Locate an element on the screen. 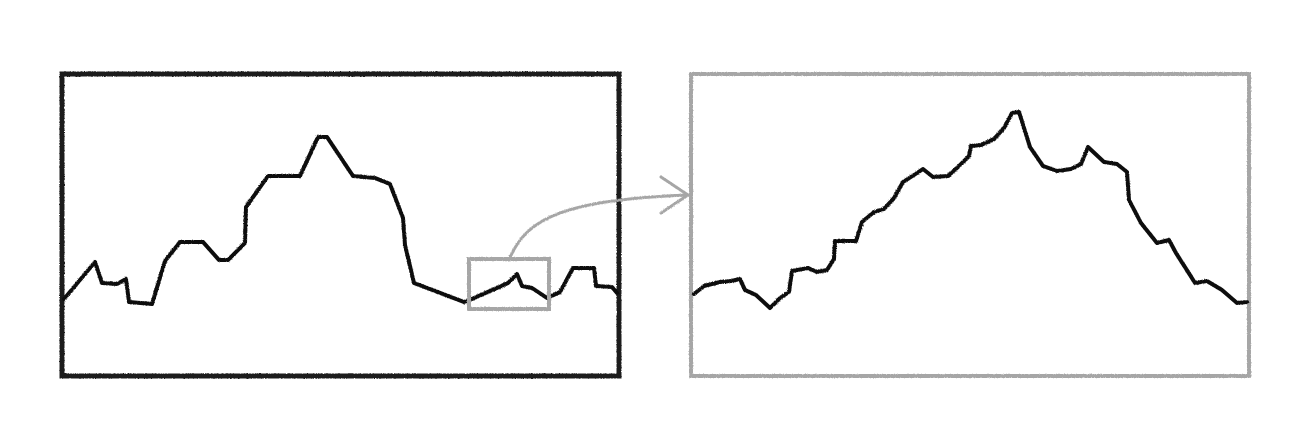 The width and height of the screenshot is (1313, 446). overview-profile-line-right is located at coordinates (544, 283).